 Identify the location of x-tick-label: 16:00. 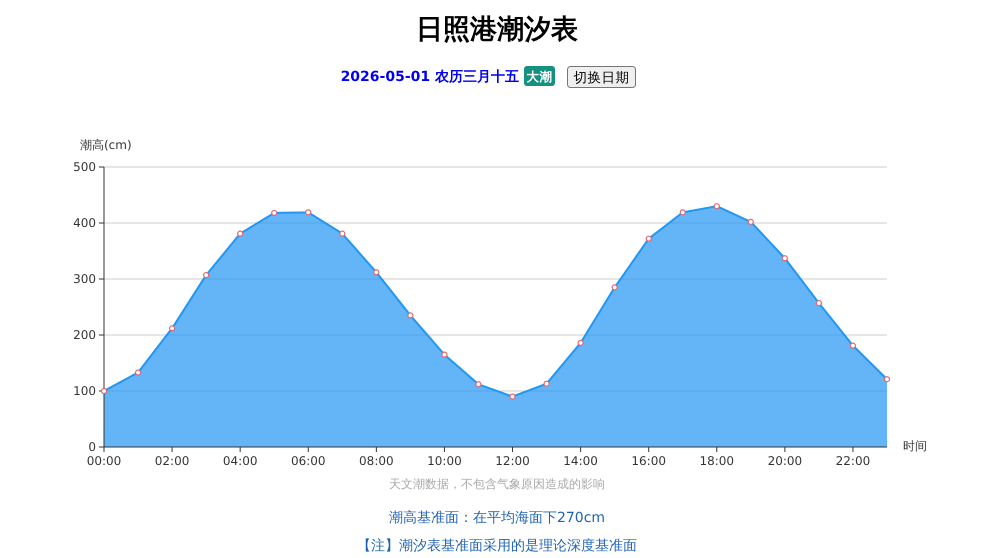
(648, 461).